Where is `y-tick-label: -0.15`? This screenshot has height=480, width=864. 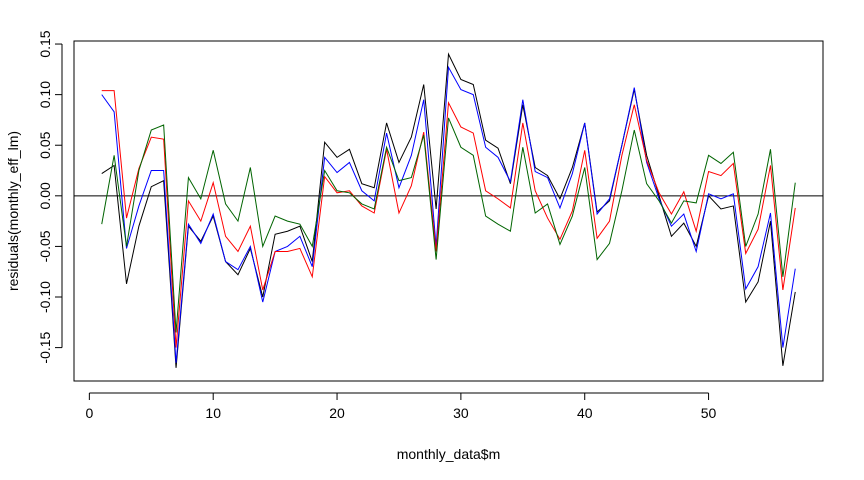
y-tick-label: -0.15 is located at coordinates (45, 347).